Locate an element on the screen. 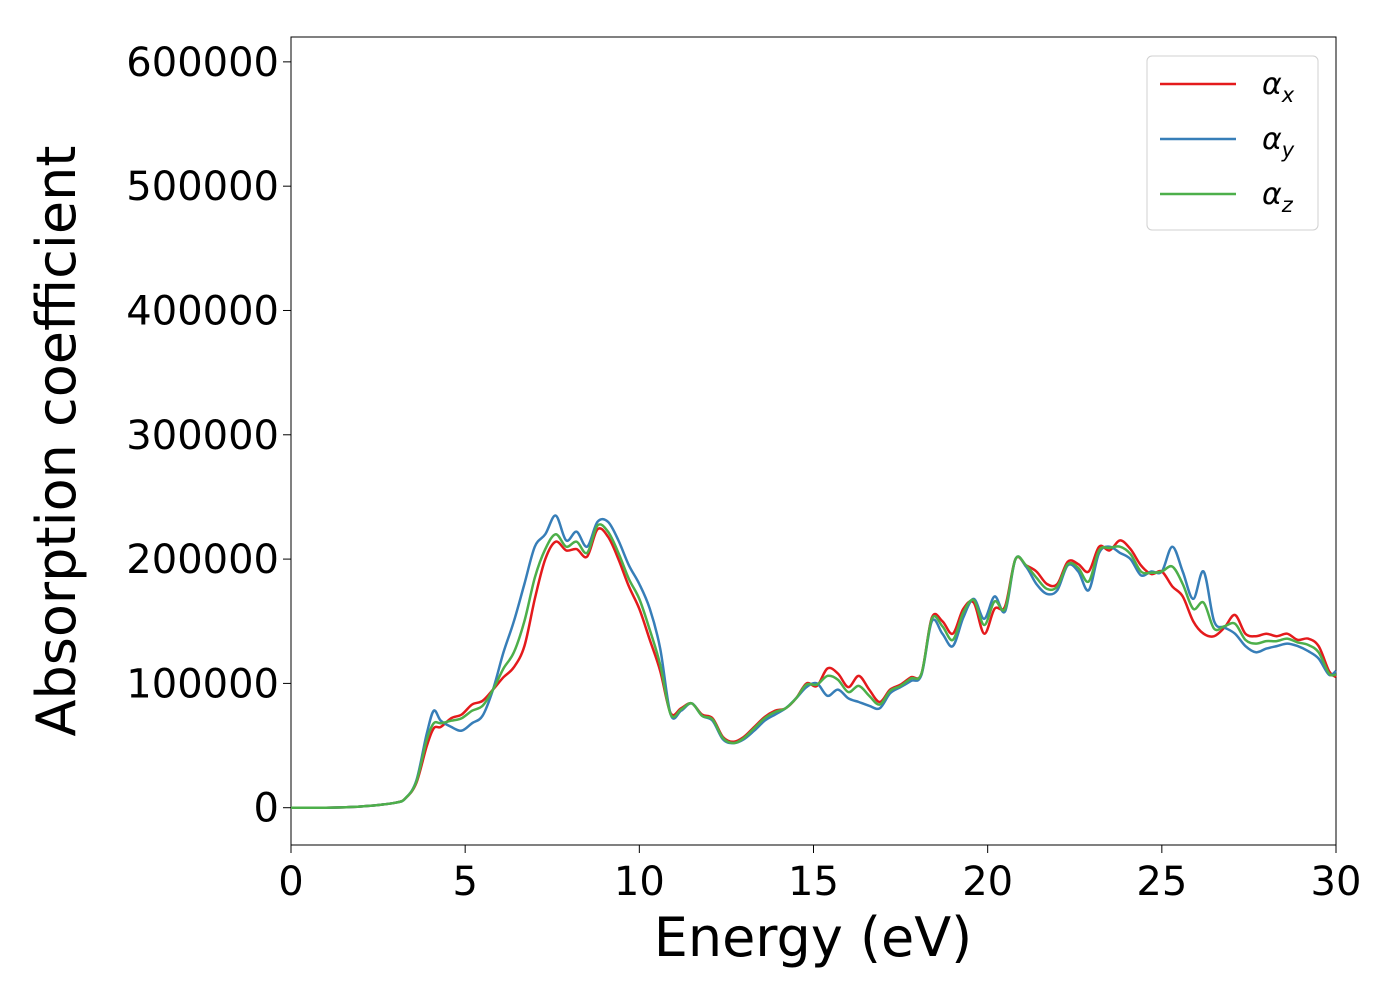  x-tick-label: 0 is located at coordinates (290, 882).